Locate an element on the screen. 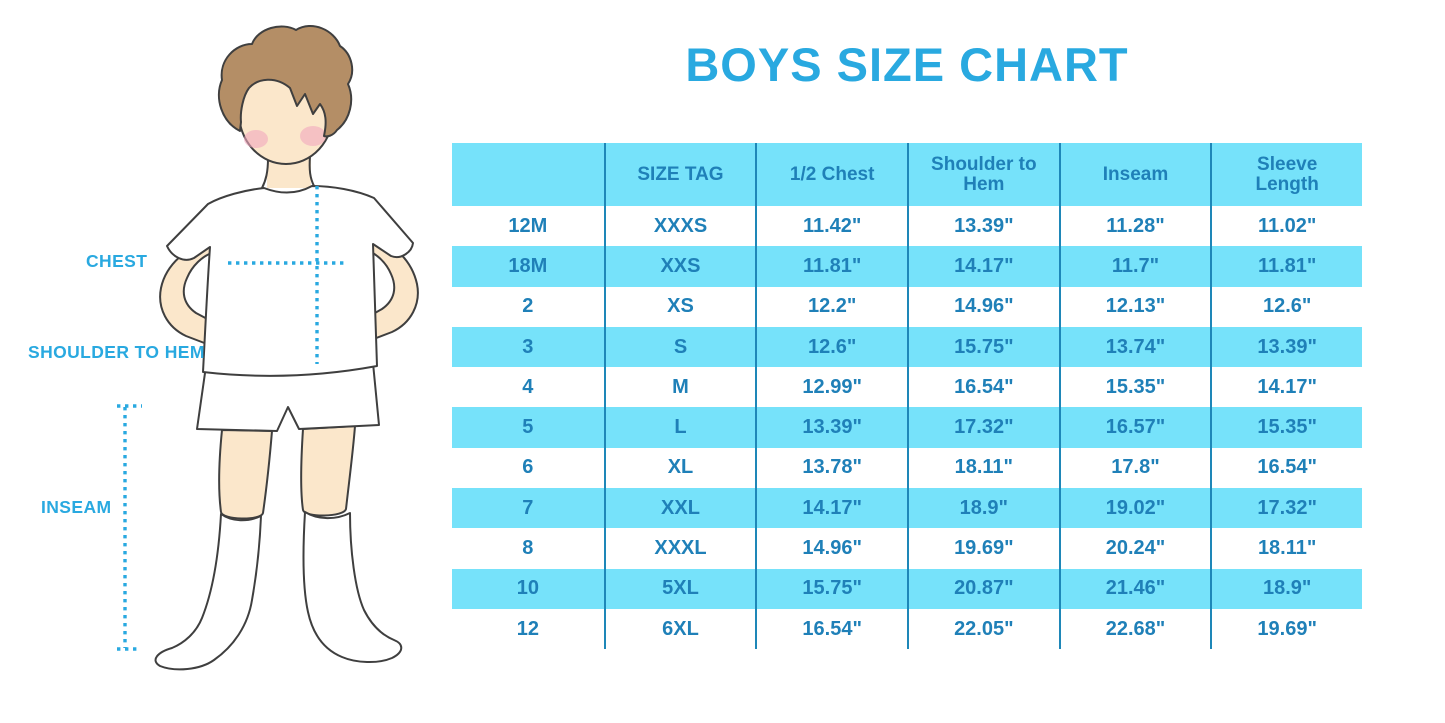 Image resolution: width=1445 pixels, height=723 pixels. table-row: 12 6XL 16.54" 22.05" 22.68" 19.69" is located at coordinates (907, 629).